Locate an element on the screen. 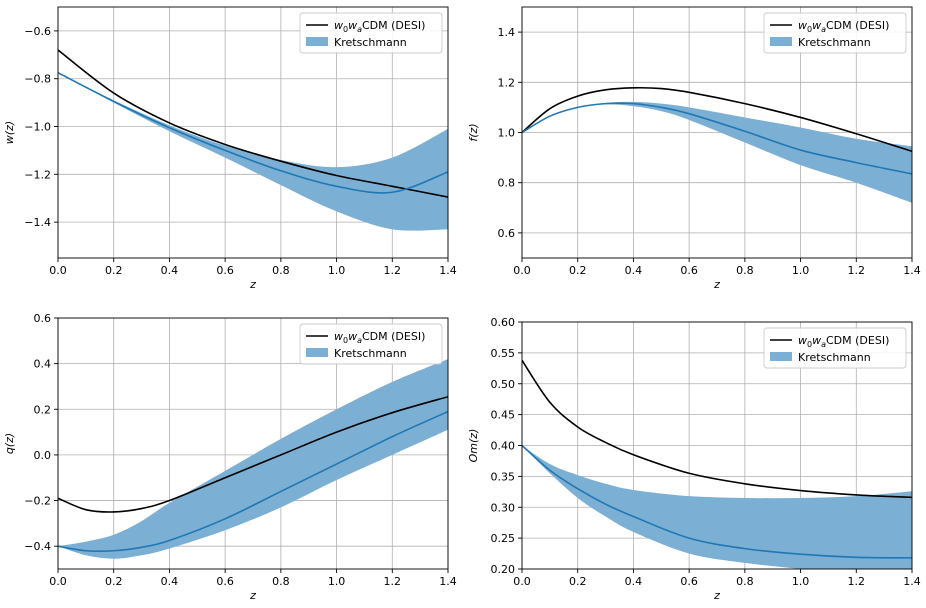  y-tick-label: −1.4 is located at coordinates (37, 222).